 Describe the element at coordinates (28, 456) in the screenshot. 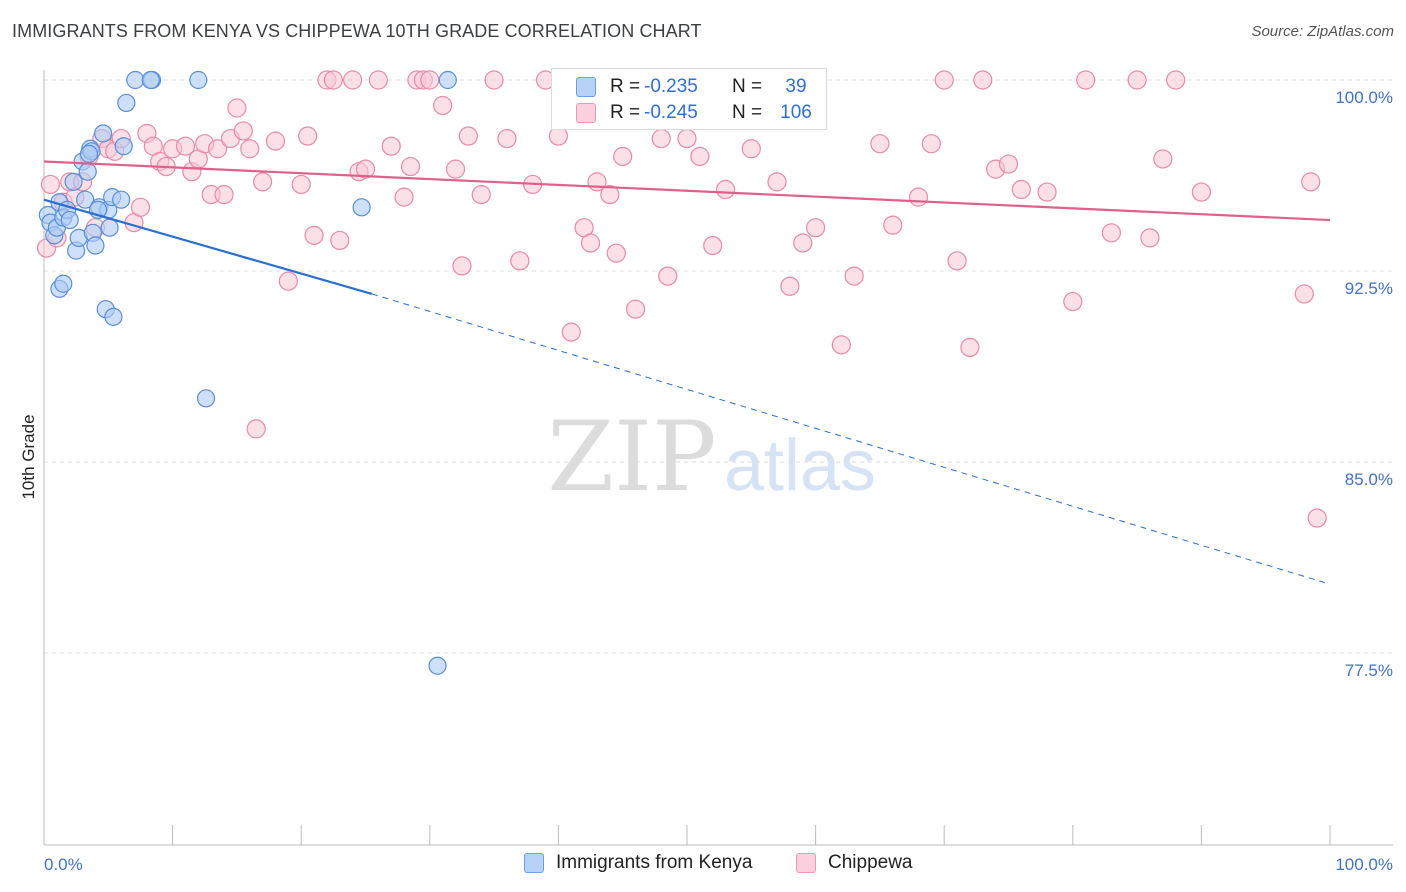

I see `y-axis-label: 10th Grade` at that location.